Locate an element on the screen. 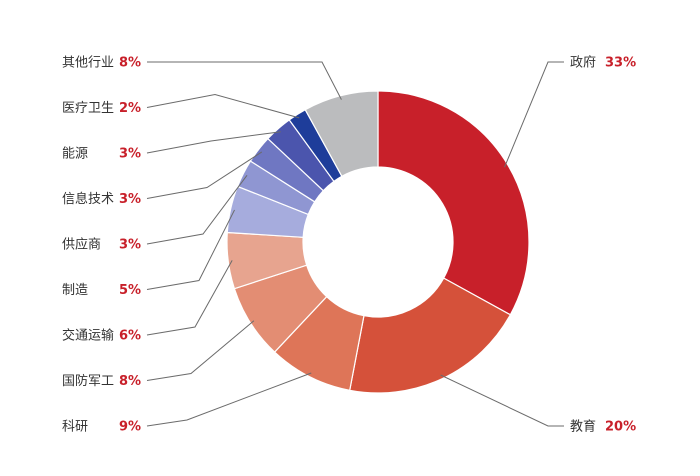 The image size is (700, 476). slice-value-label: 33% is located at coordinates (620, 63).